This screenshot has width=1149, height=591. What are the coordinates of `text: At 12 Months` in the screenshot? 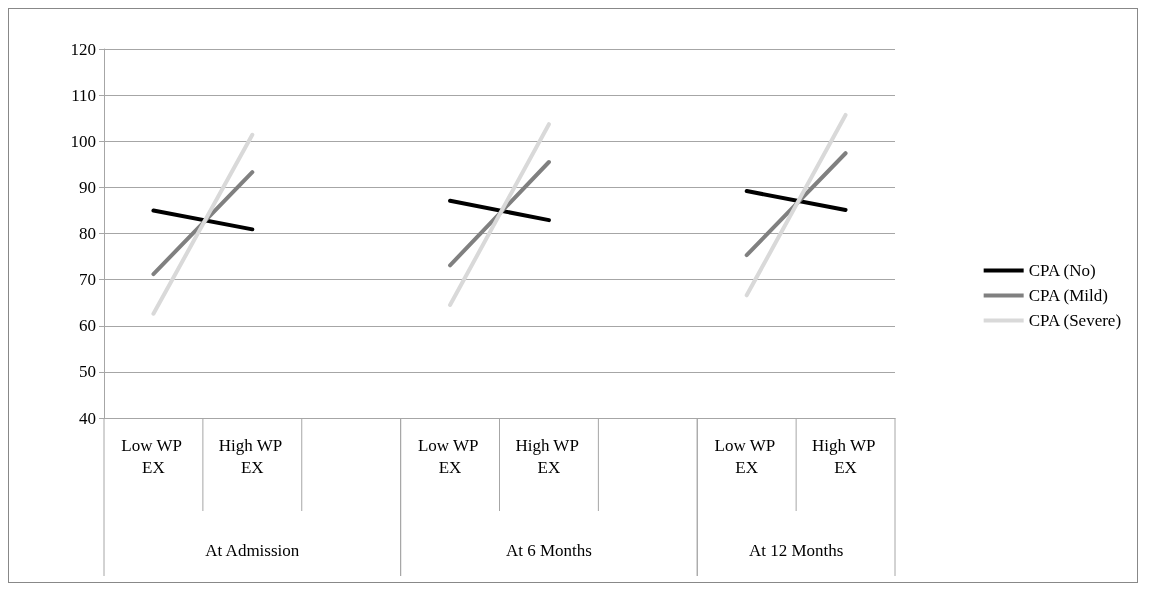 It's located at (796, 550).